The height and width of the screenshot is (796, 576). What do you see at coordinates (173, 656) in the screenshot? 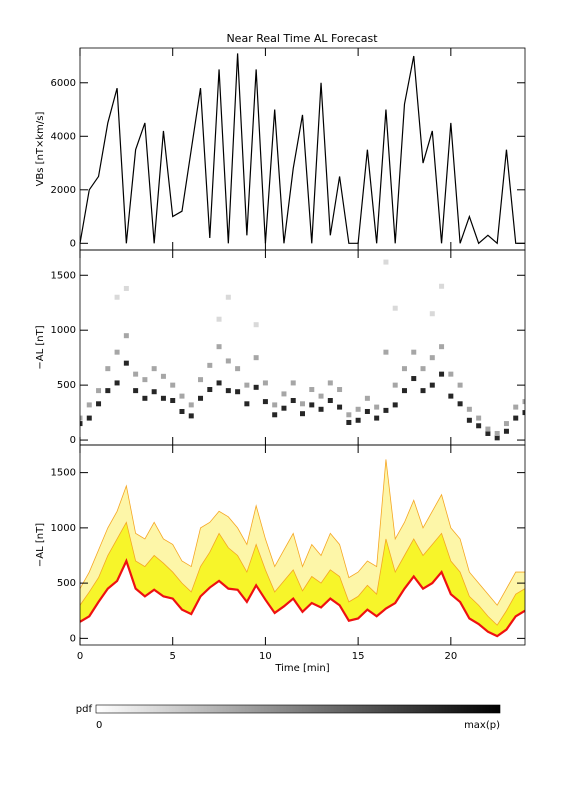
I see `x-tick-label: 5` at bounding box center [173, 656].